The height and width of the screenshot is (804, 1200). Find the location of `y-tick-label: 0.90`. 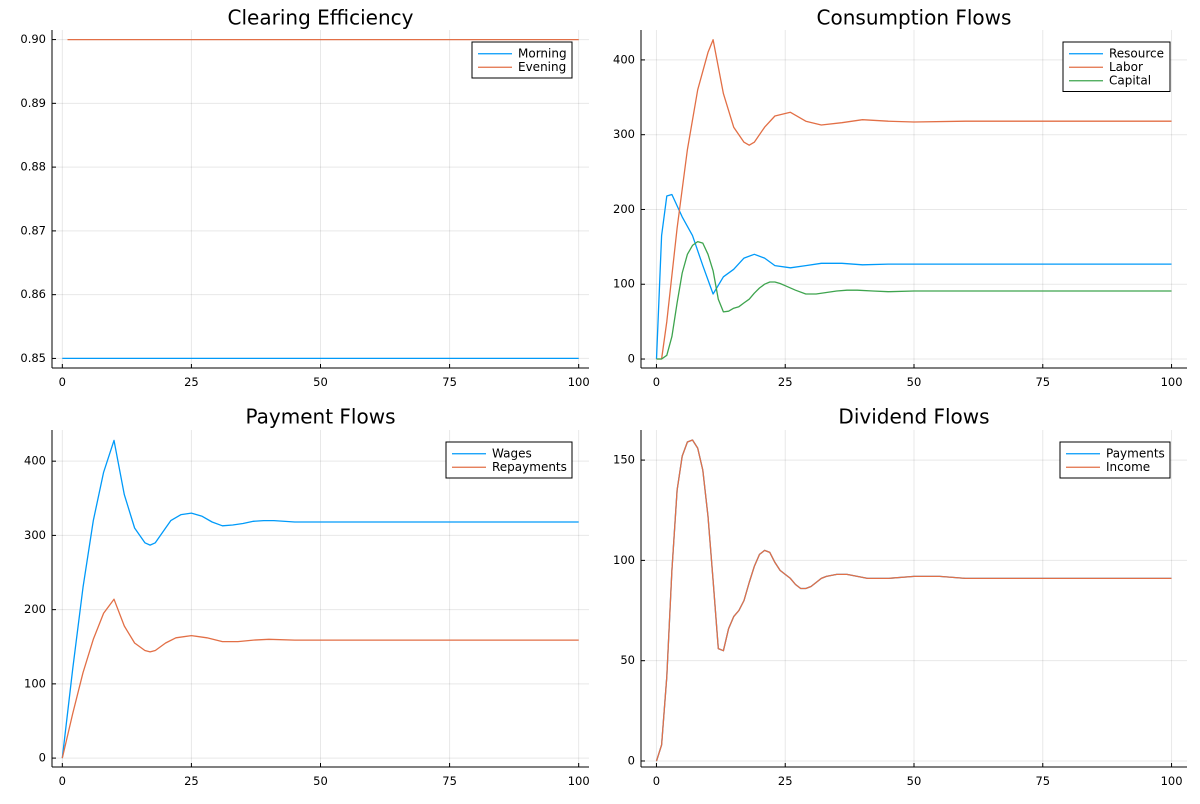

y-tick-label: 0.90 is located at coordinates (33, 39).